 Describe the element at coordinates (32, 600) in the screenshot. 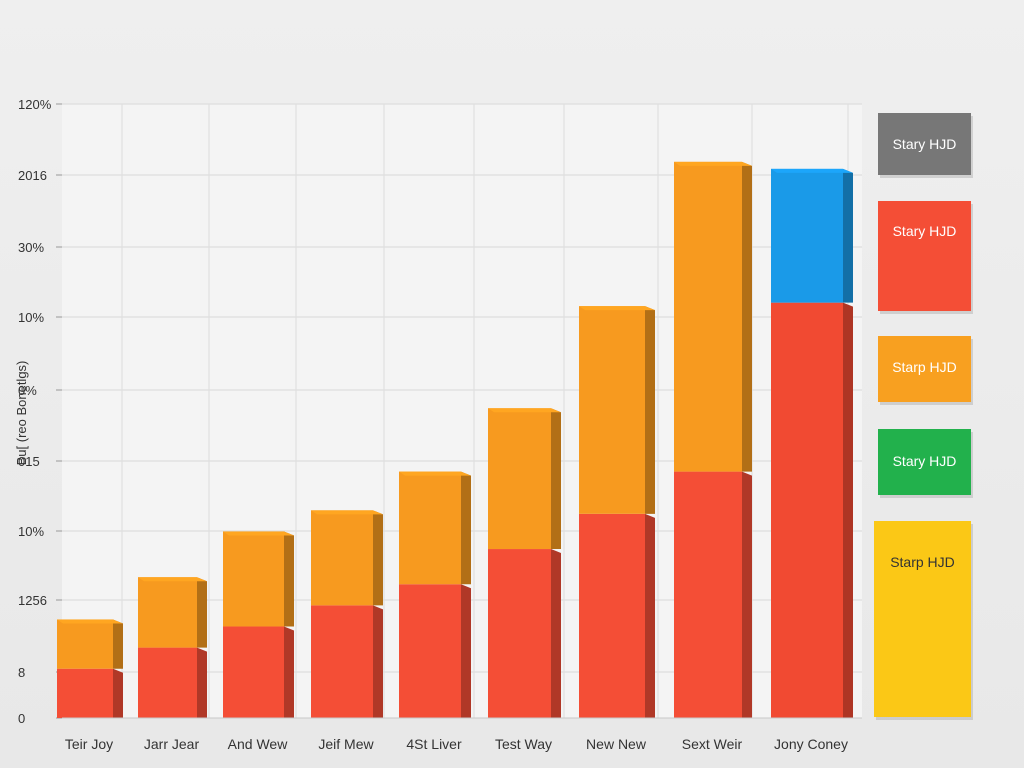

I see `y-tick-label: 1256` at that location.